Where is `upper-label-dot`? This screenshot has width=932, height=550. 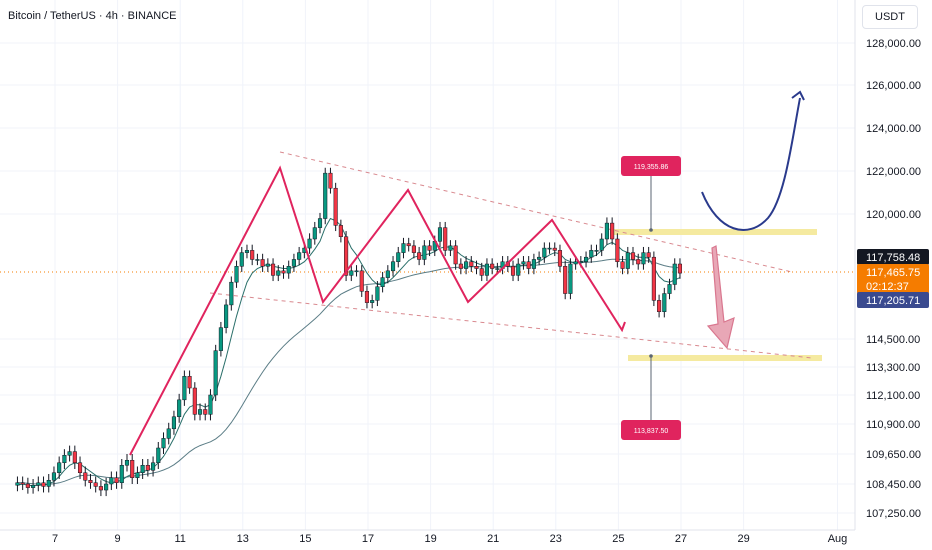
upper-label-dot is located at coordinates (651, 230).